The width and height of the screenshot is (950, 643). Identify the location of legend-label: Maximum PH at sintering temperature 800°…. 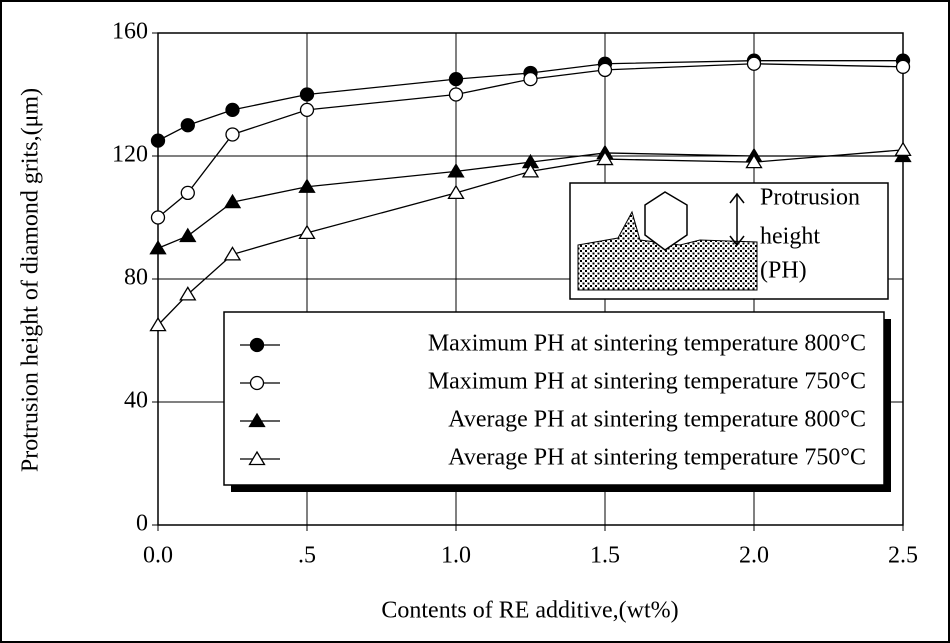
(647, 344).